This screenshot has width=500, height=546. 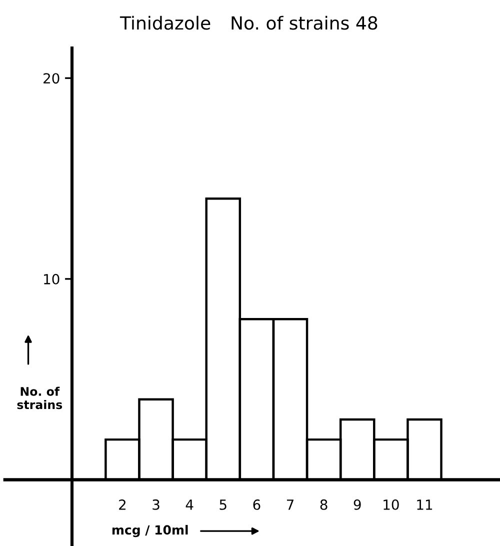 I want to click on x-axis-title: mcg / 10ml, so click(x=150, y=531).